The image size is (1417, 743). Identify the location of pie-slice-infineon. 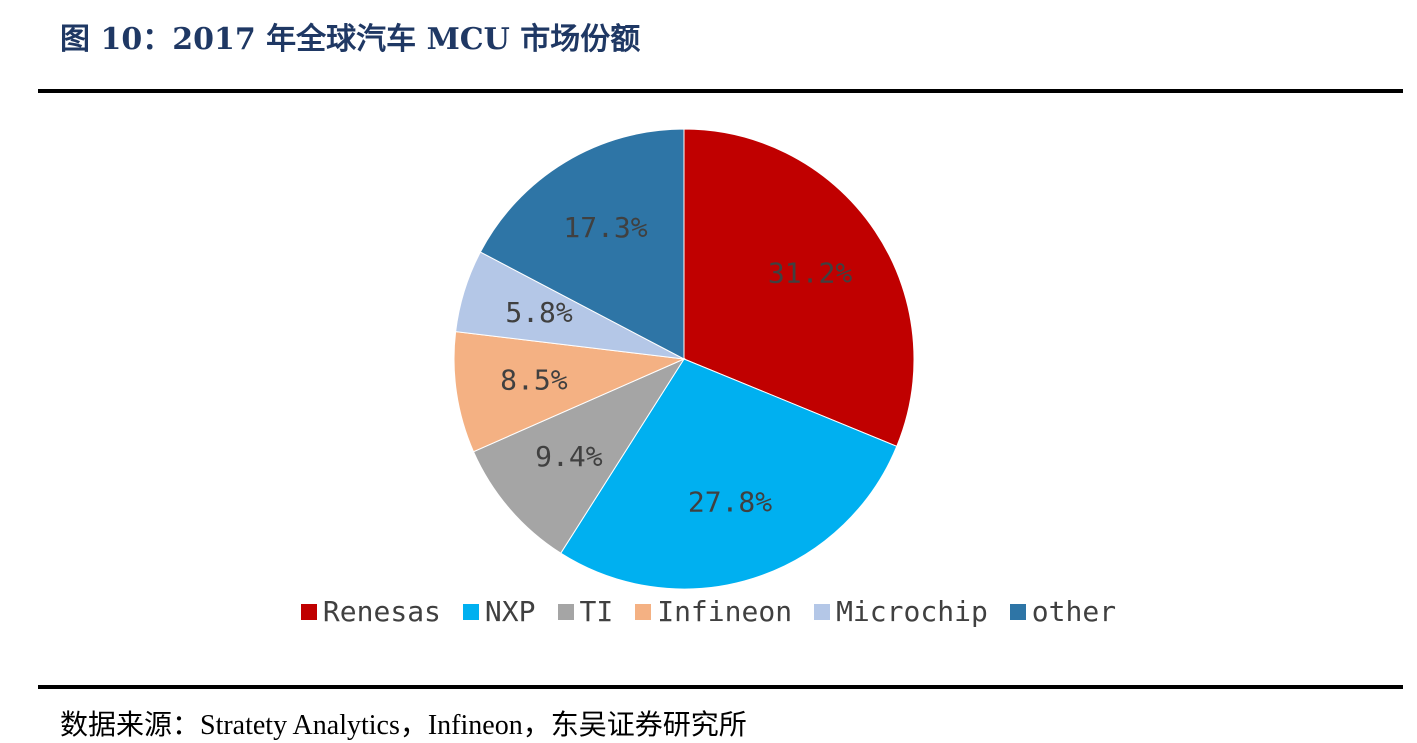
(569, 392).